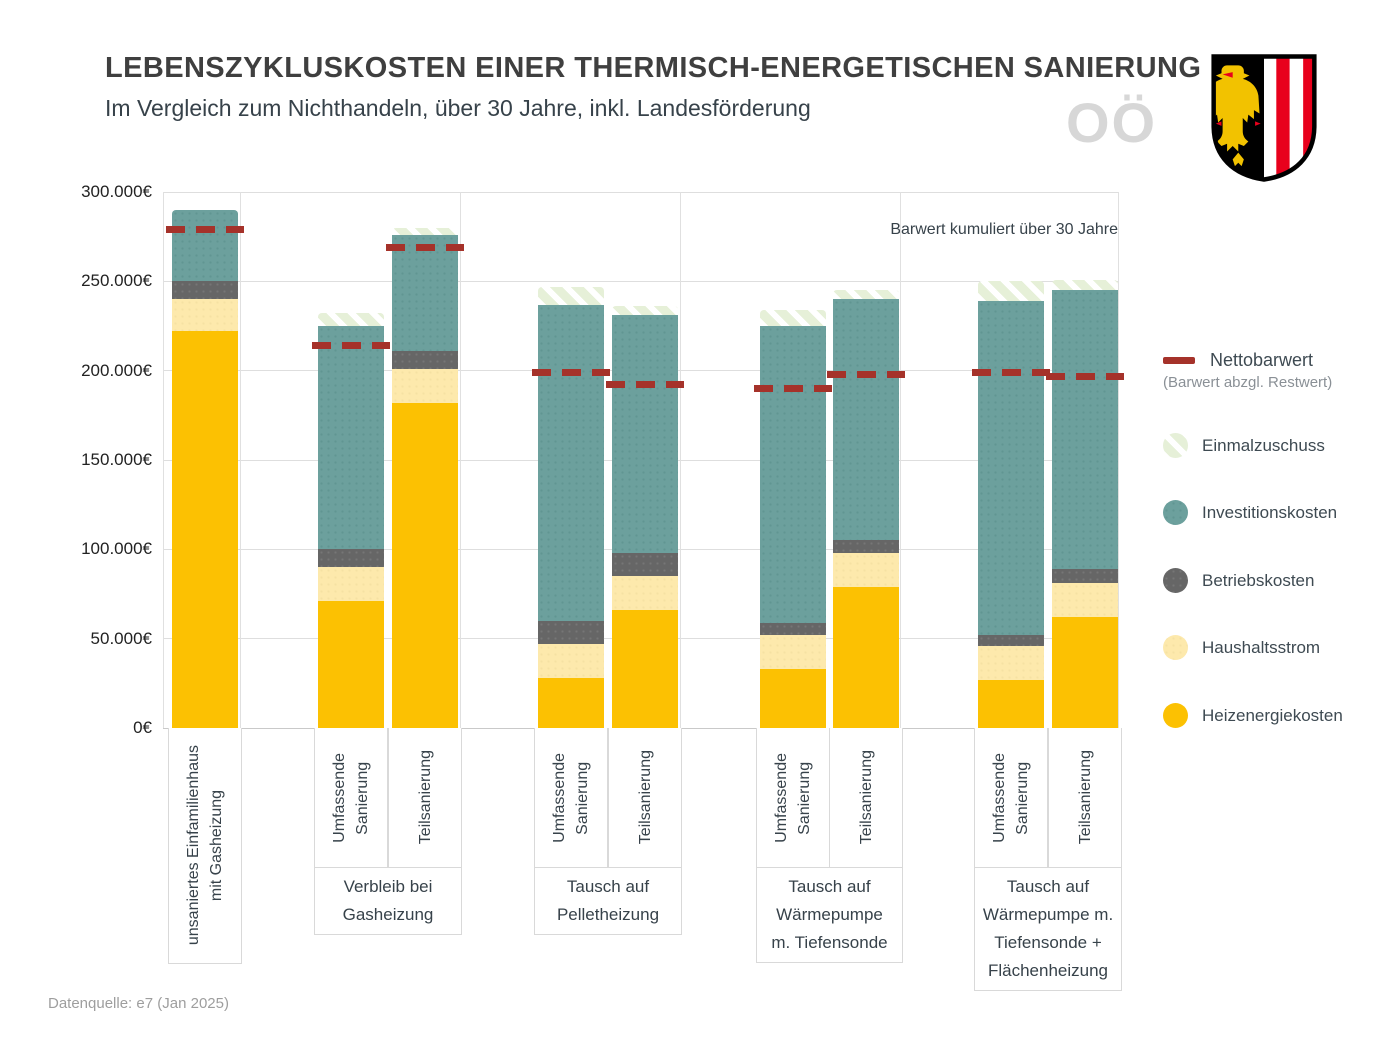 The width and height of the screenshot is (1400, 1050). I want to click on y-axis-tick-label: 150.000€, so click(116, 459).